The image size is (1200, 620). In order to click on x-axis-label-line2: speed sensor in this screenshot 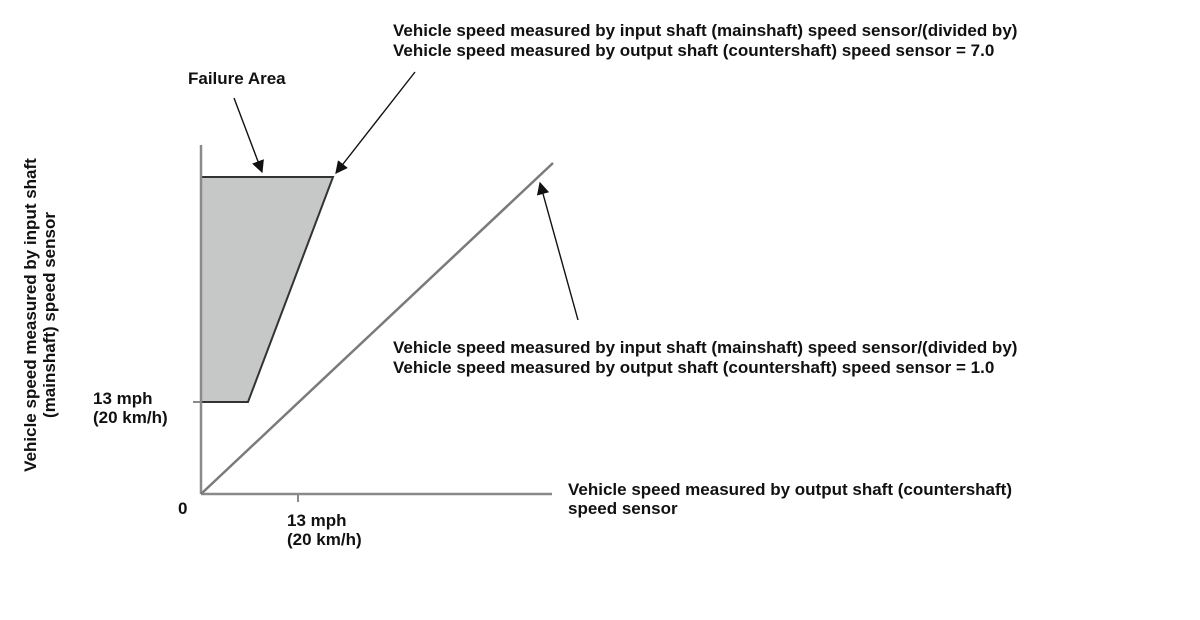, I will do `click(623, 508)`.